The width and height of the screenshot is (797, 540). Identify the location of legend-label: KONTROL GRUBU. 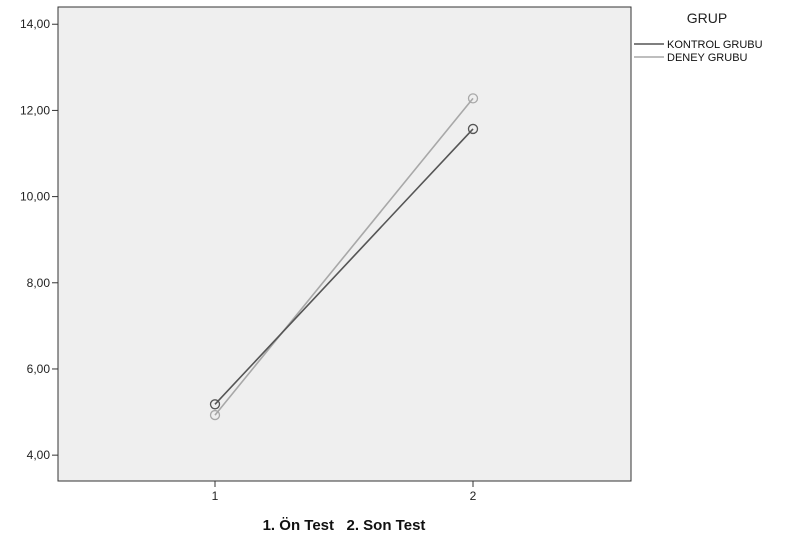
(715, 45).